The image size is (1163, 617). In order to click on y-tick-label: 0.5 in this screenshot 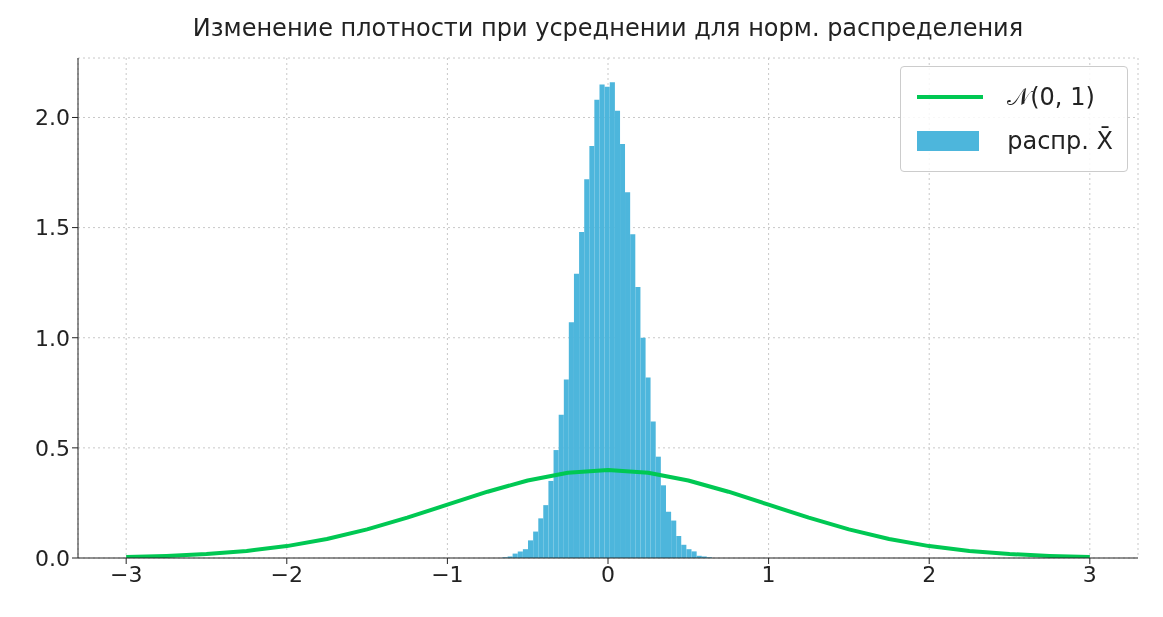, I will do `click(52, 448)`.